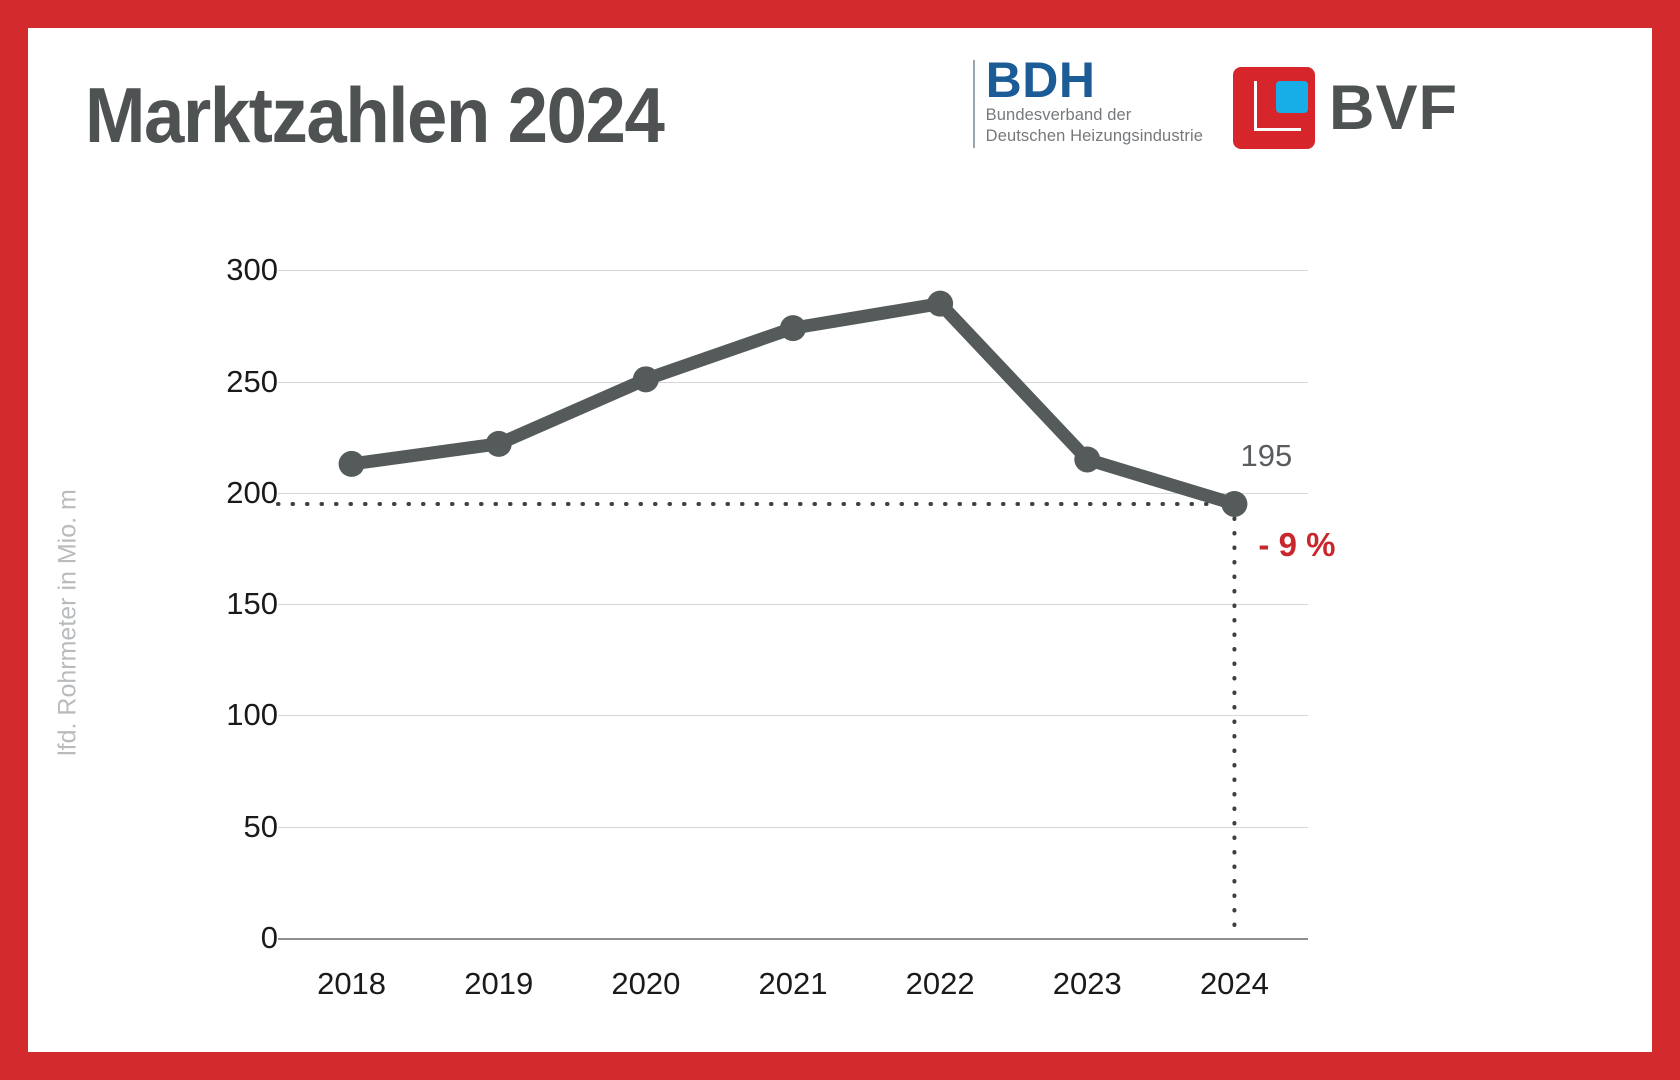 Image resolution: width=1680 pixels, height=1080 pixels. Describe the element at coordinates (352, 983) in the screenshot. I see `x-tick-label: 2018` at that location.